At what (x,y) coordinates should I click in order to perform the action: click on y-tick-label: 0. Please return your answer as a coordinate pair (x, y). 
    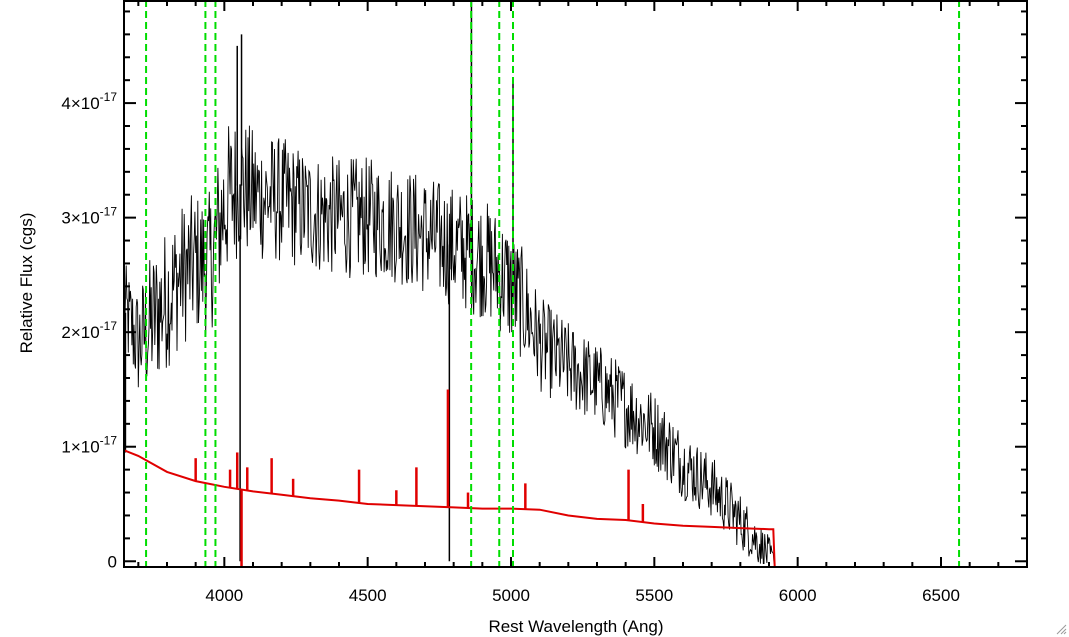
    Looking at the image, I should click on (112, 561).